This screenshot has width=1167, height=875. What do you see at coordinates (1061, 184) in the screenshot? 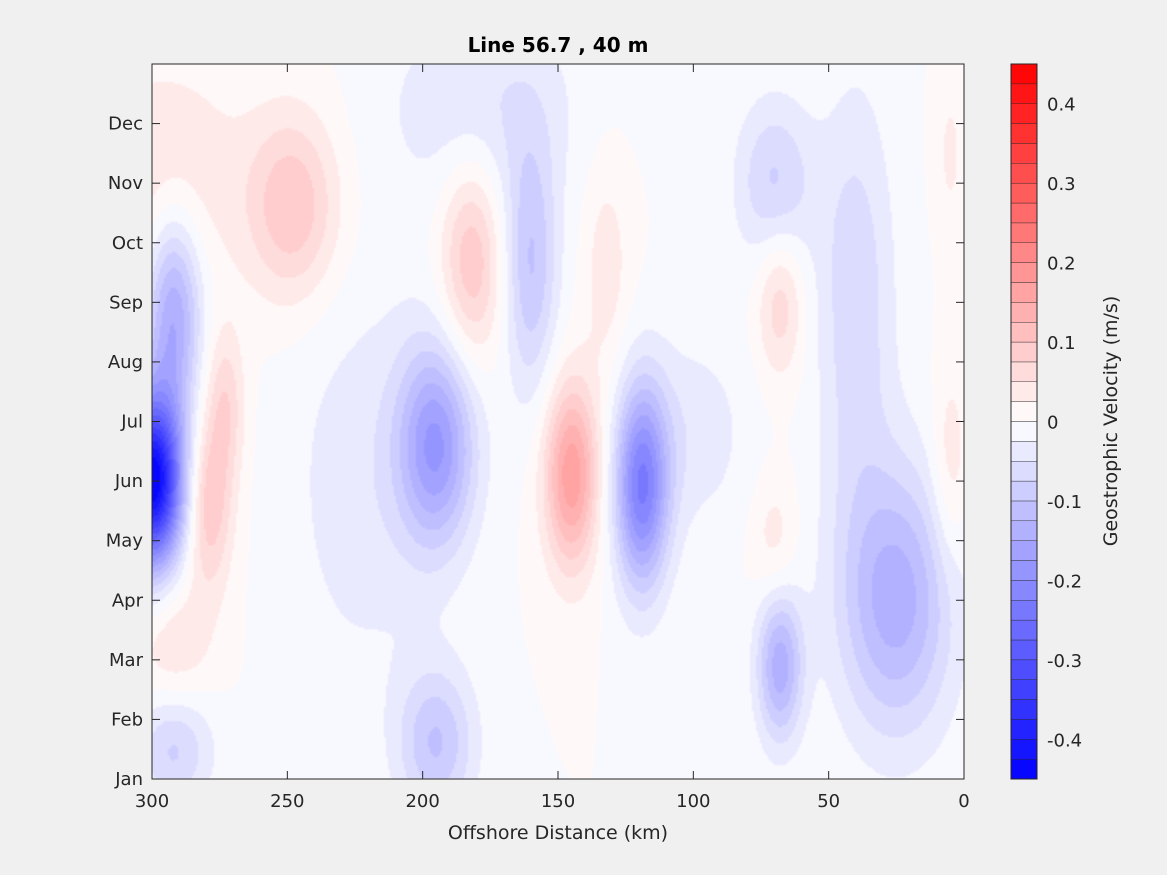
I see `colorbar-tick-label: 0.3` at bounding box center [1061, 184].